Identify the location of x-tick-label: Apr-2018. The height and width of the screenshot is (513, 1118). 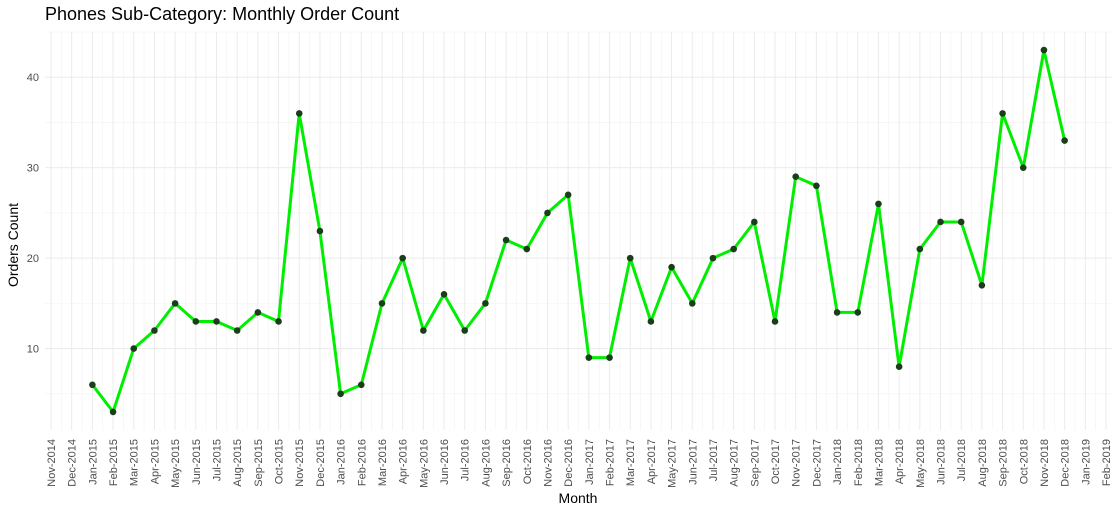
(900, 461).